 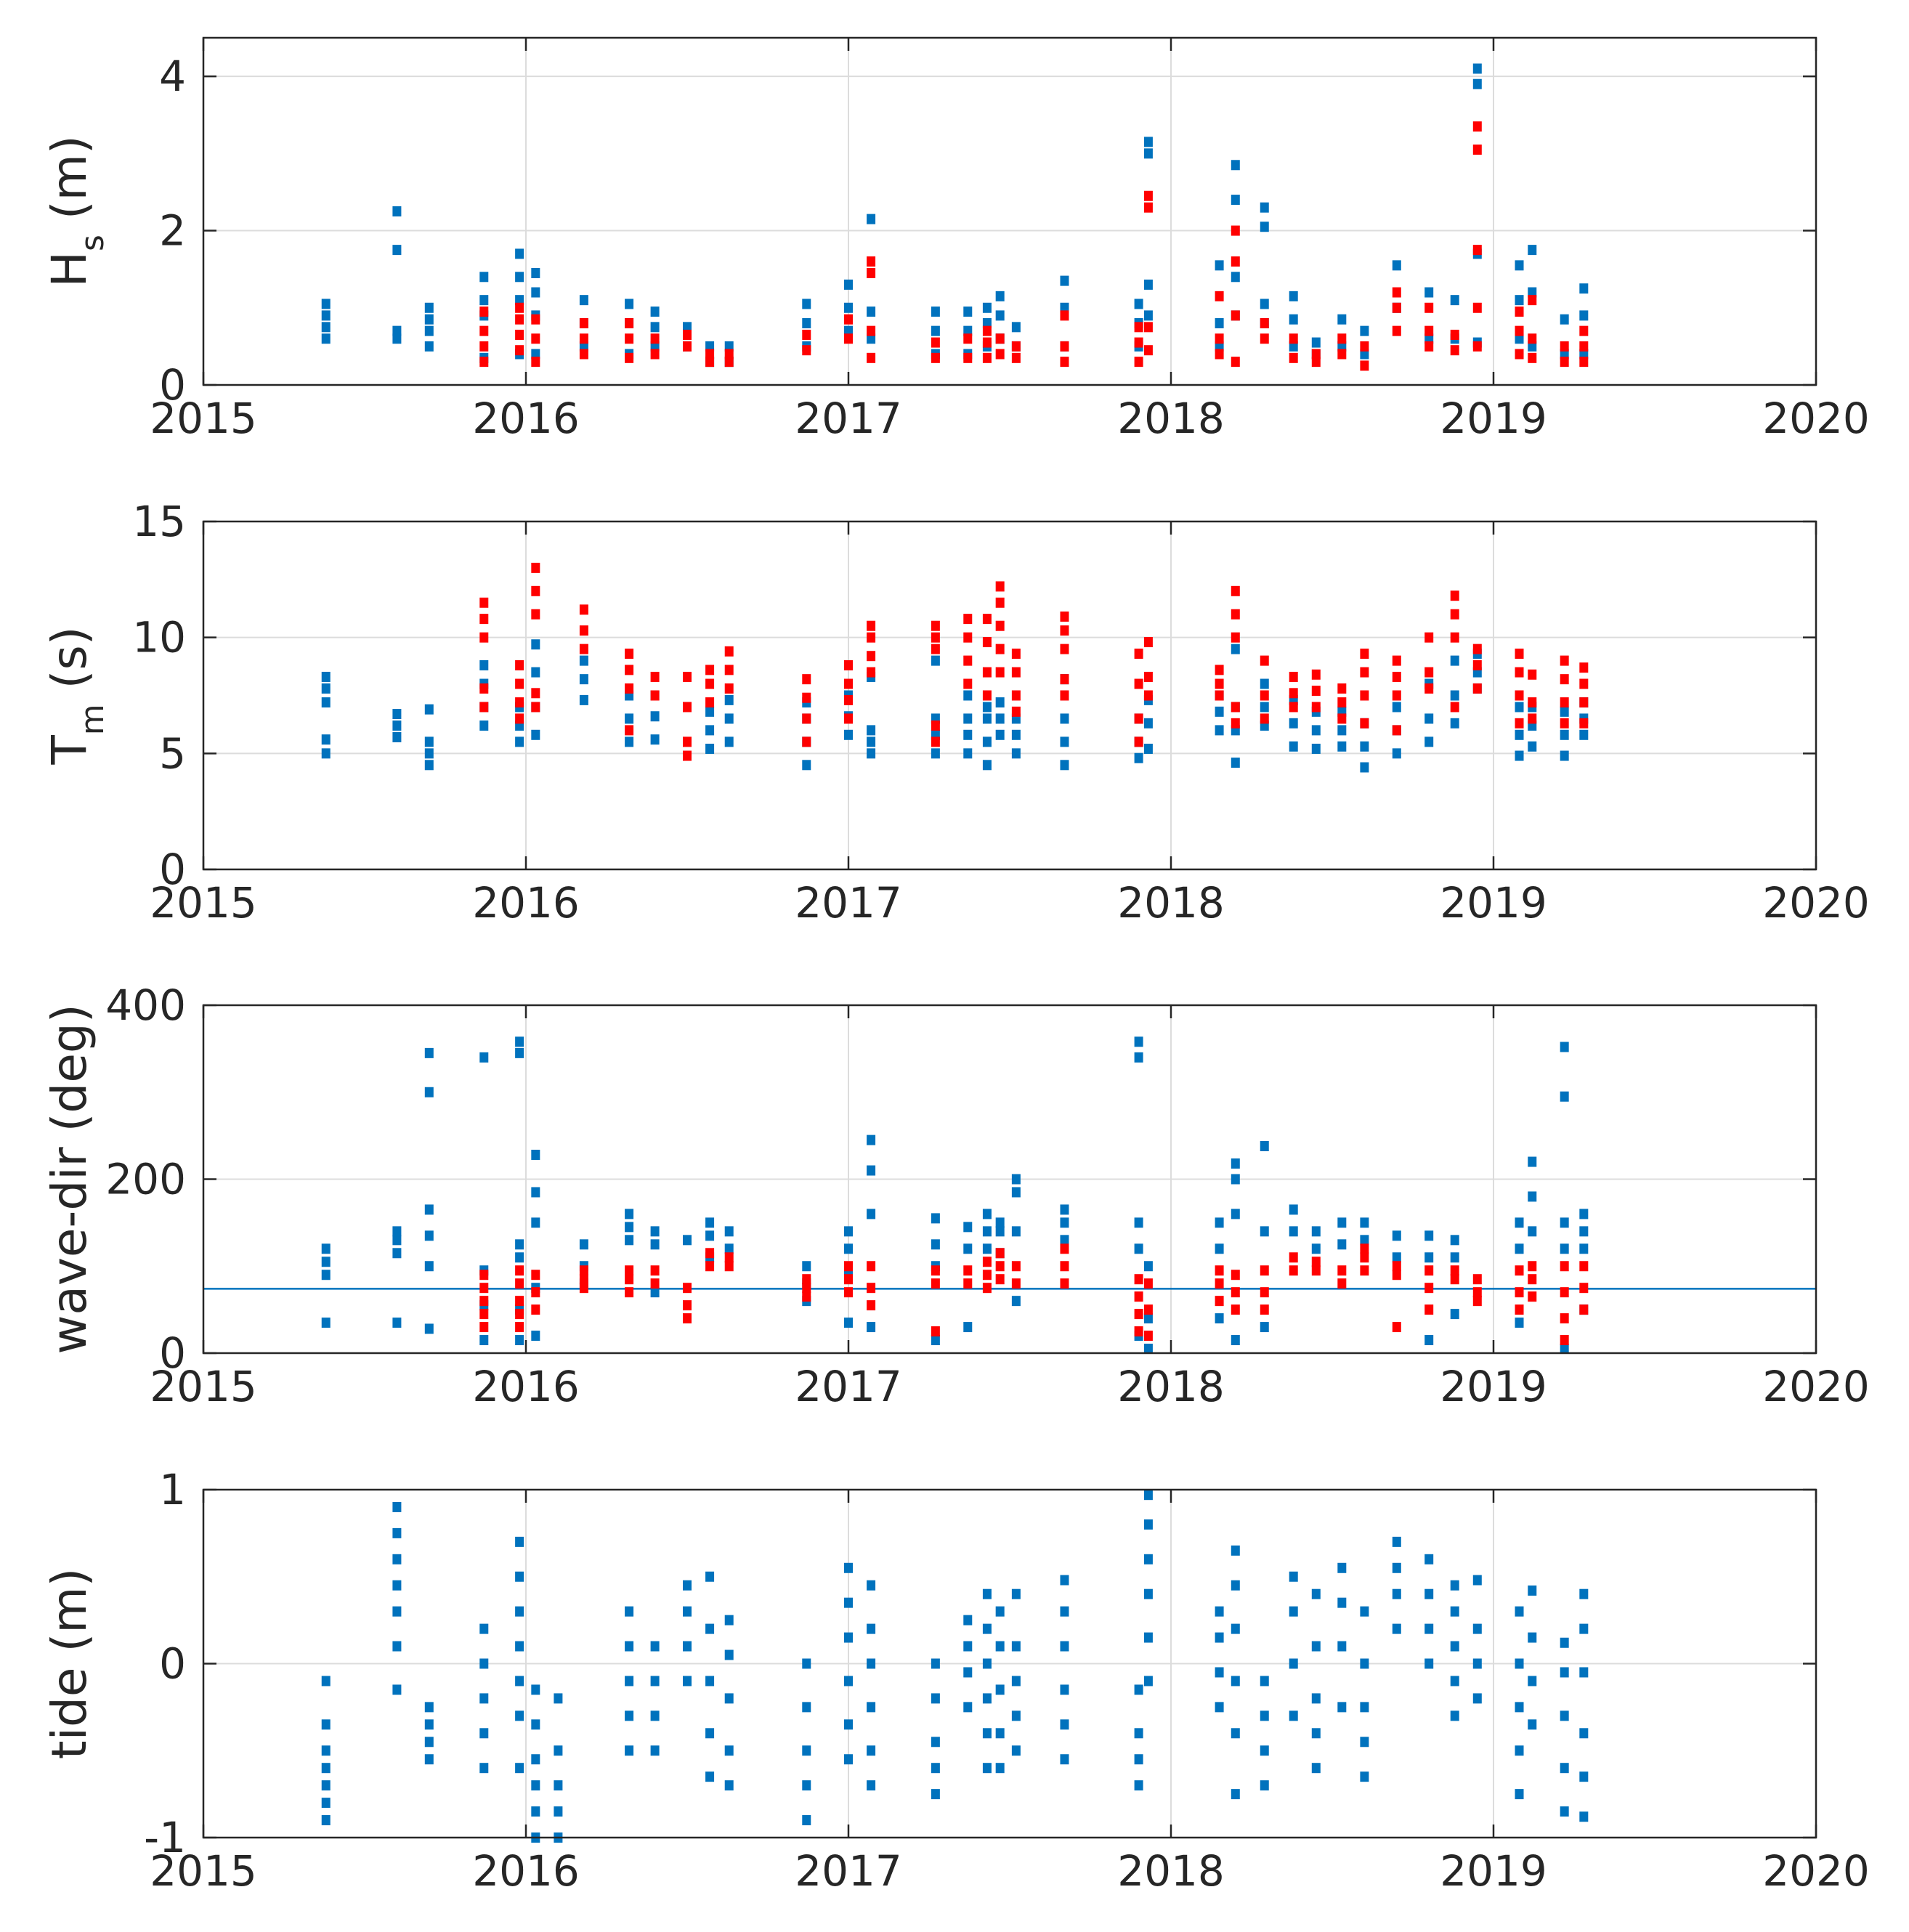 I want to click on tide-ytick-label-1: 0, so click(x=173, y=1664).